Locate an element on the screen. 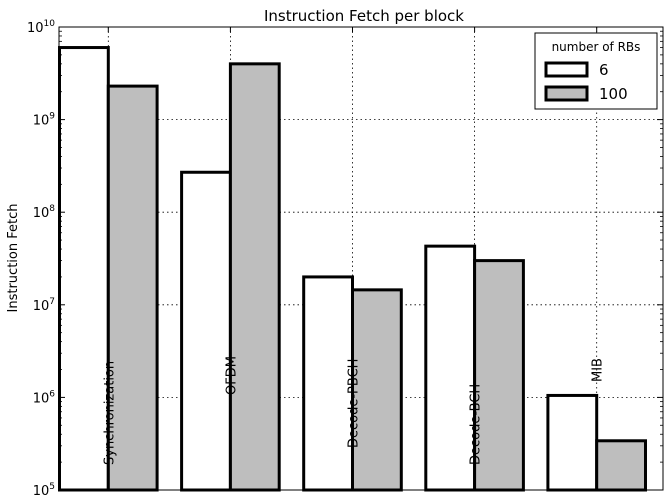 The image size is (665, 500). legend-label-series-100: 100 is located at coordinates (613, 94).